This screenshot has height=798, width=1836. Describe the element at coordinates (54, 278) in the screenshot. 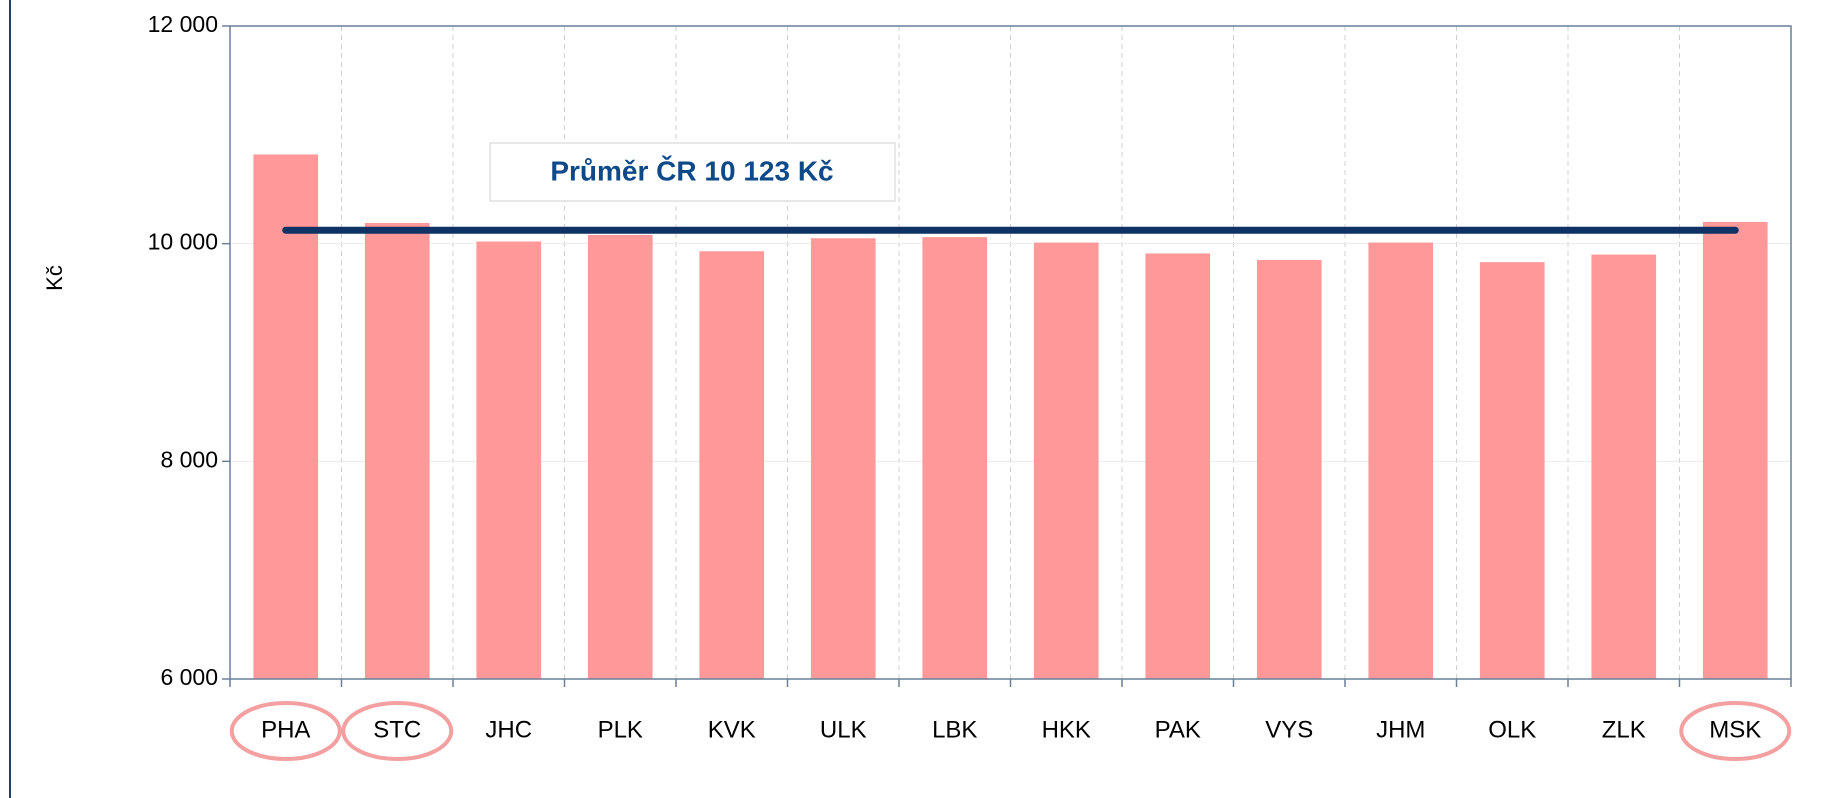

I see `y-axis-label: Kč` at that location.